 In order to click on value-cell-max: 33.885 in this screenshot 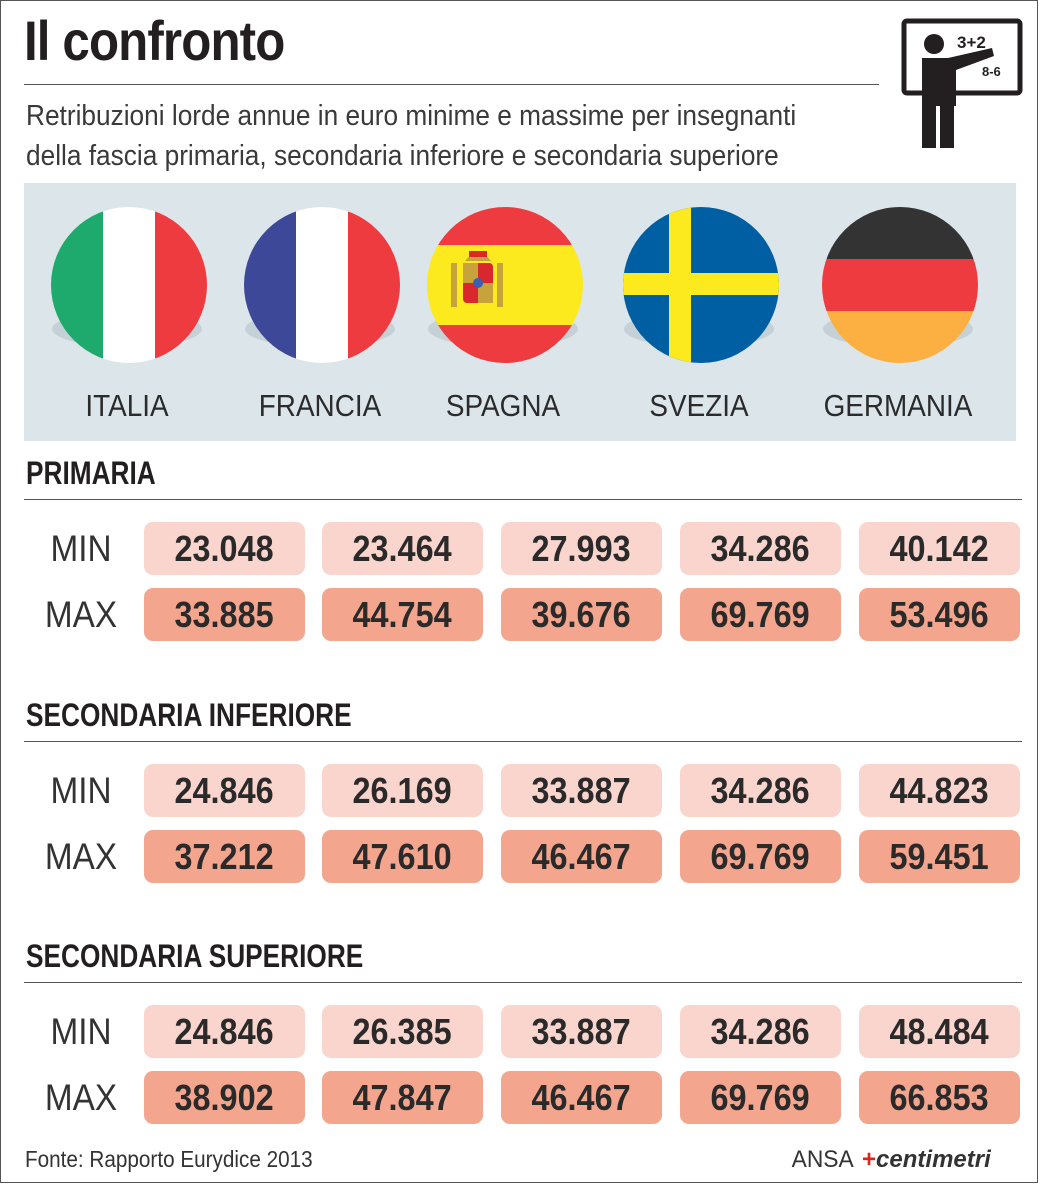, I will do `click(224, 614)`.